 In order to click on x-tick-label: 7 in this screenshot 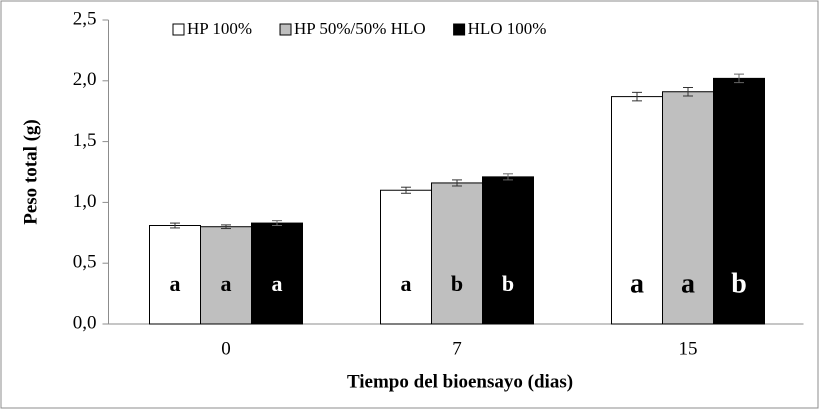, I will do `click(457, 348)`.